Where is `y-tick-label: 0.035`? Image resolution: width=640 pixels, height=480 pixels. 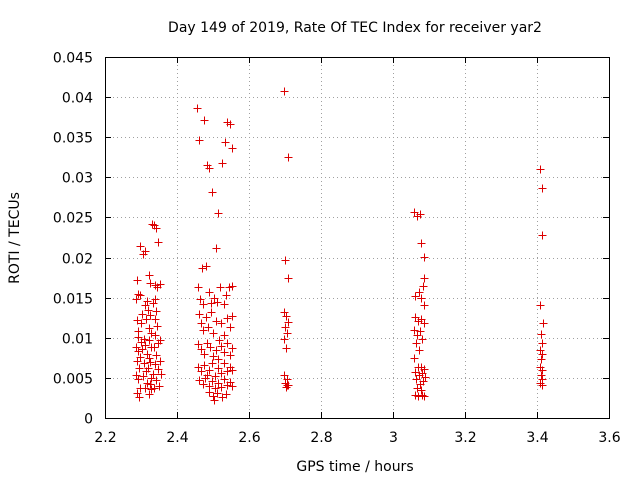
y-tick-label: 0.035 is located at coordinates (73, 139).